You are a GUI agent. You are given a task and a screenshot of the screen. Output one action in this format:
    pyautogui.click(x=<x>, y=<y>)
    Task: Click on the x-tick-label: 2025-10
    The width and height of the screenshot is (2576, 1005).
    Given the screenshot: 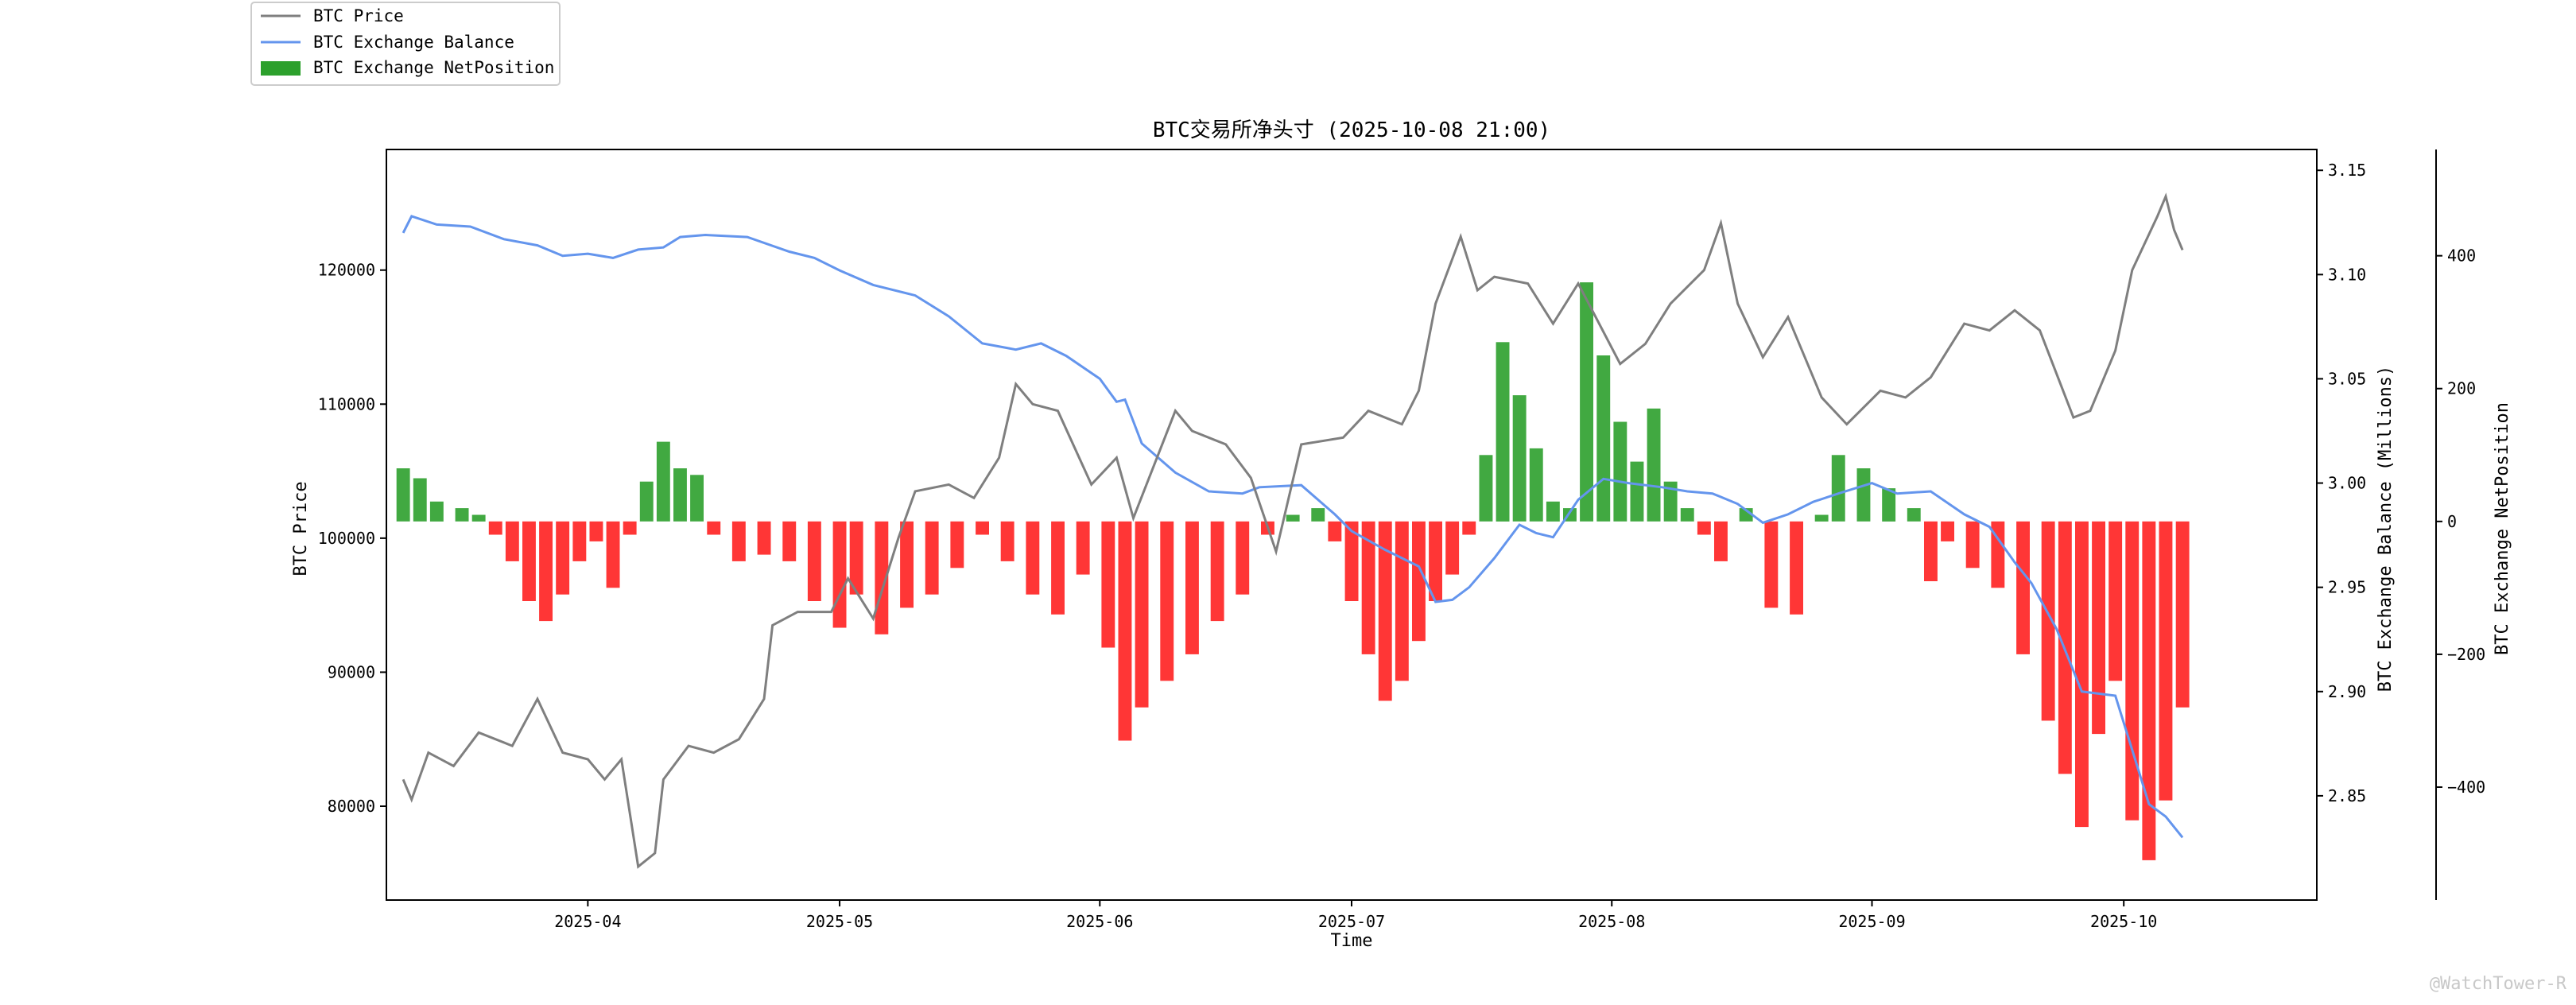 What is the action you would take?
    pyautogui.click(x=2123, y=921)
    